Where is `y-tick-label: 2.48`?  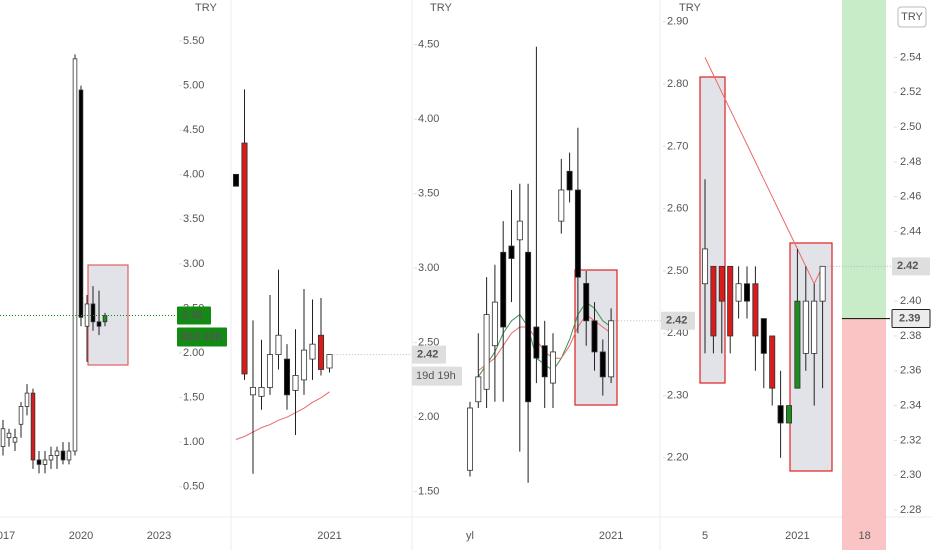
y-tick-label: 2.48 is located at coordinates (910, 162).